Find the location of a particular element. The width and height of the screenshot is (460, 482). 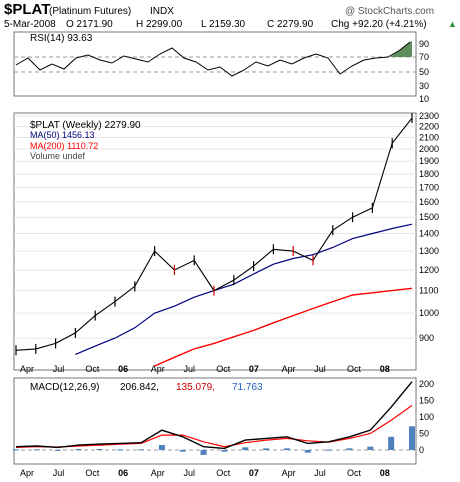

price-tick-label: 1000 is located at coordinates (429, 313).